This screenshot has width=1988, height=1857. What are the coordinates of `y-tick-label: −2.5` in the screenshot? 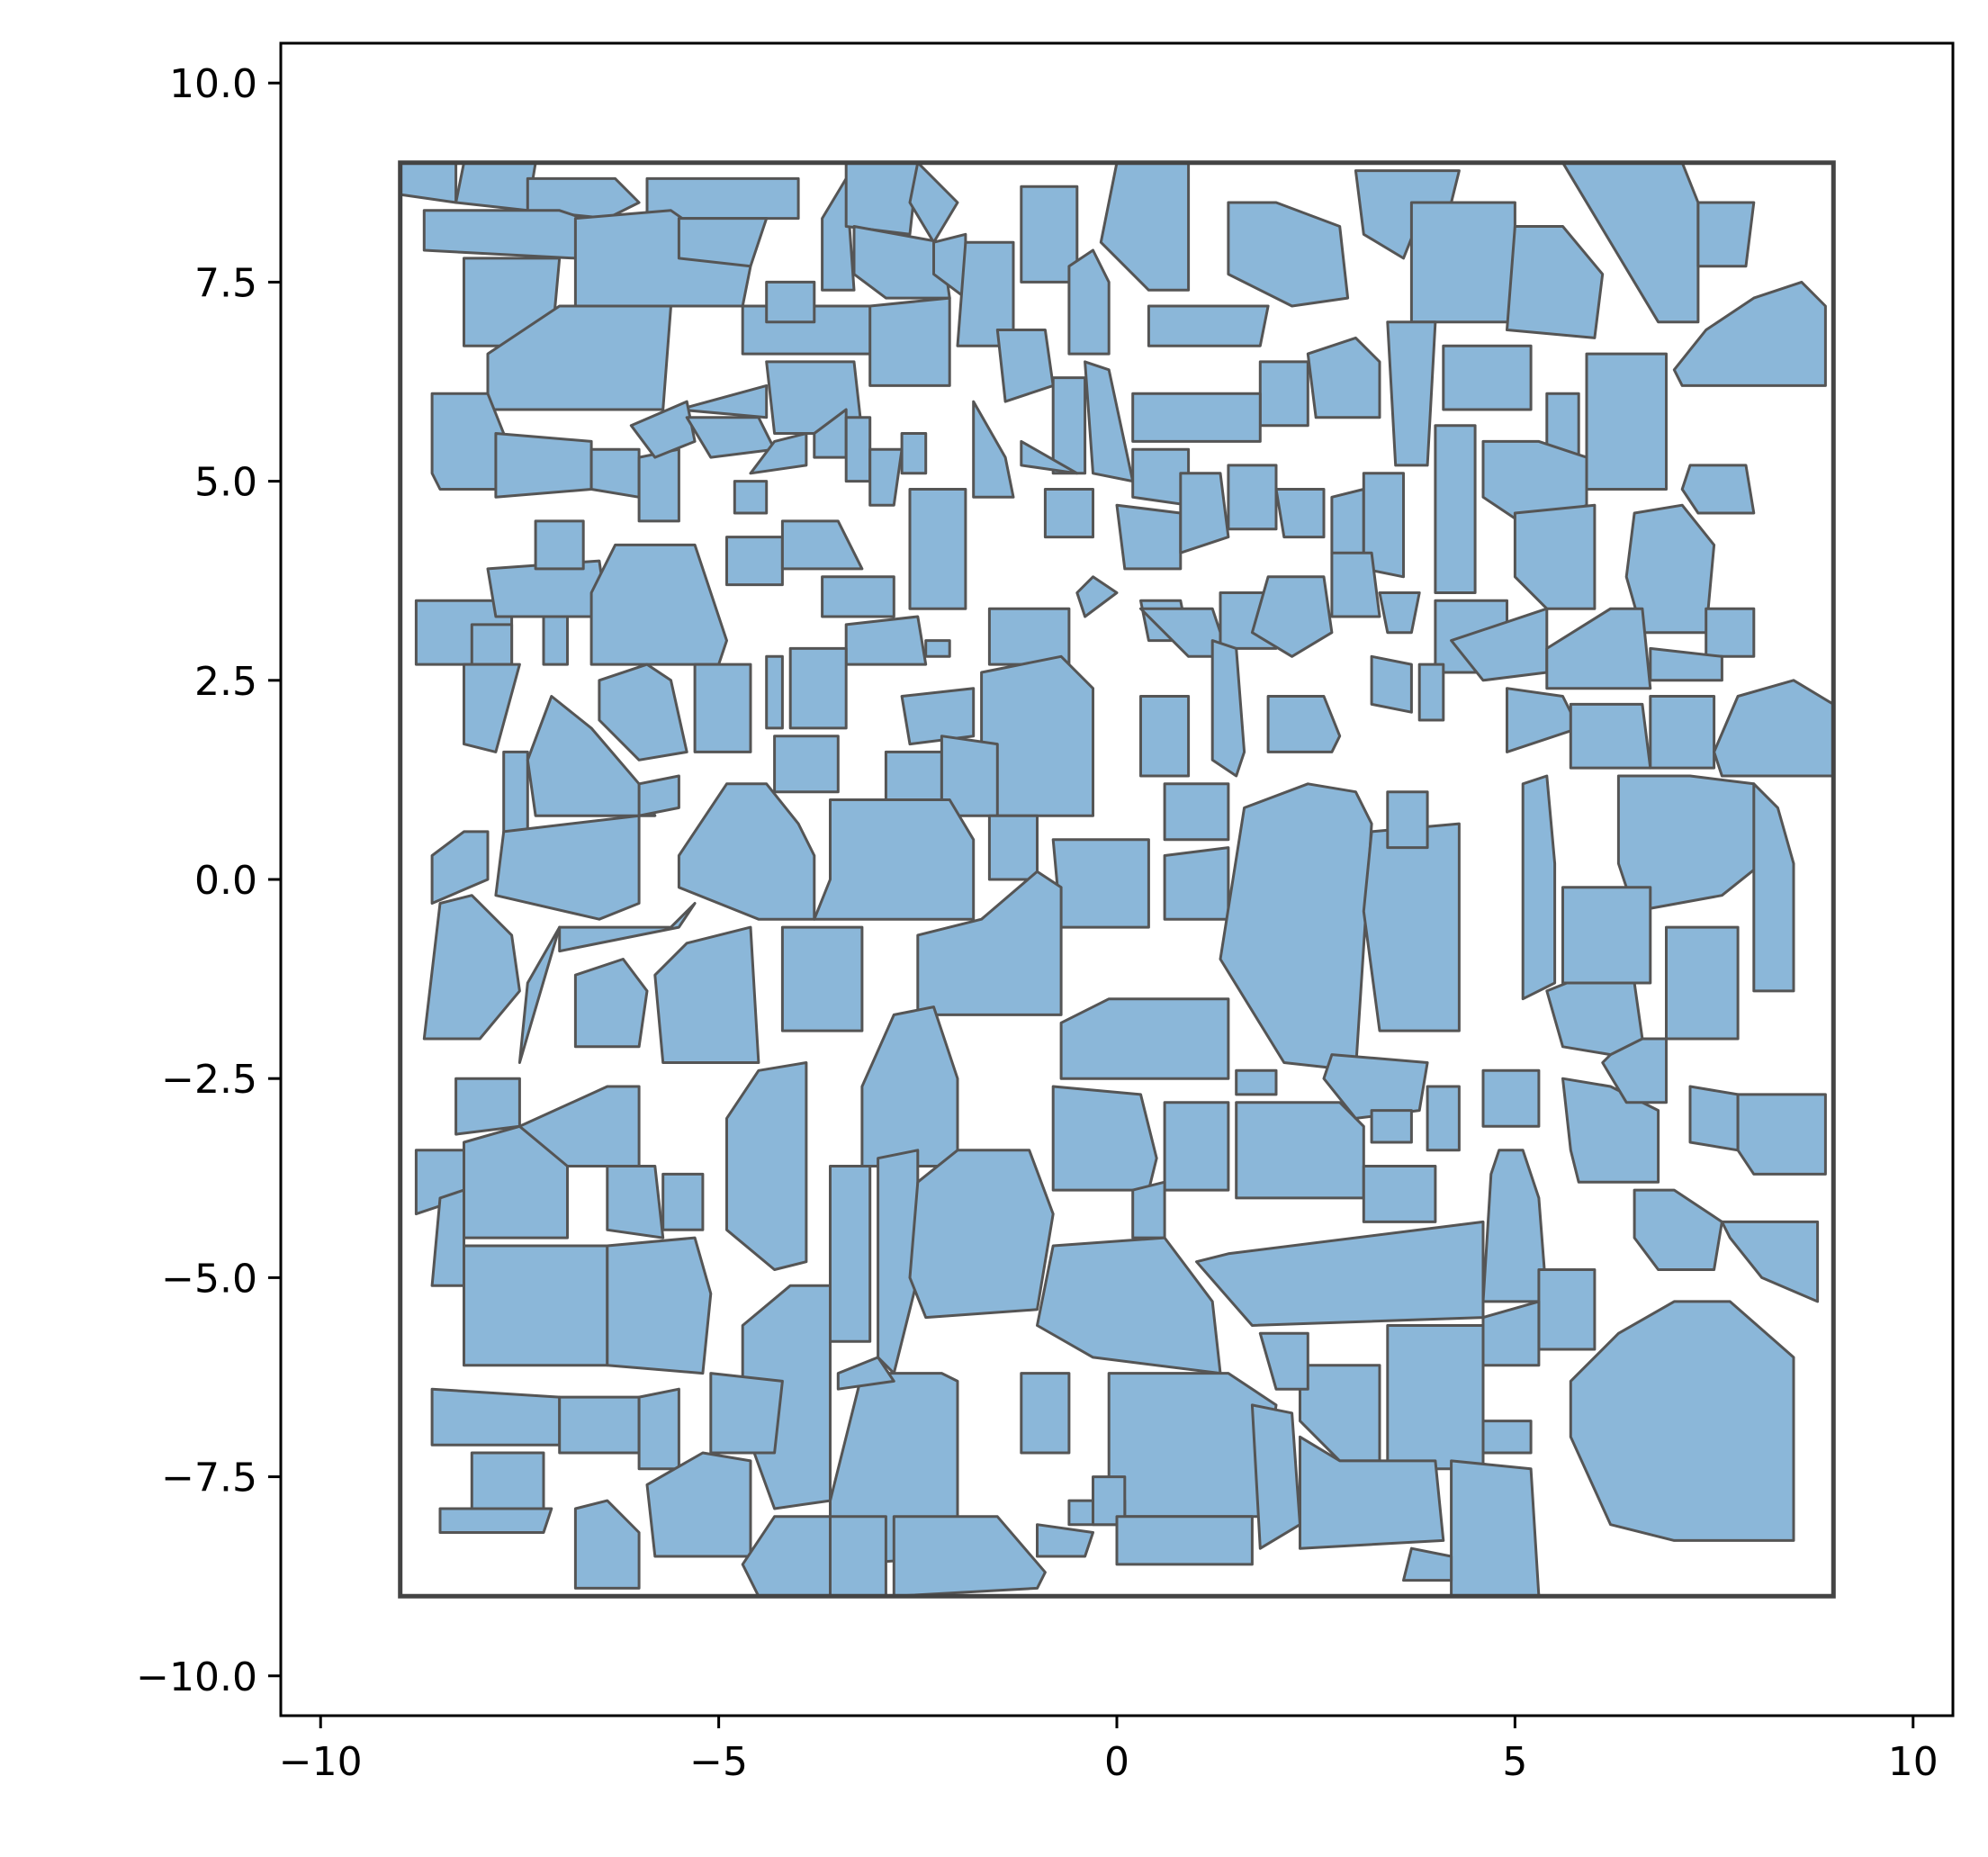 It's located at (209, 1080).